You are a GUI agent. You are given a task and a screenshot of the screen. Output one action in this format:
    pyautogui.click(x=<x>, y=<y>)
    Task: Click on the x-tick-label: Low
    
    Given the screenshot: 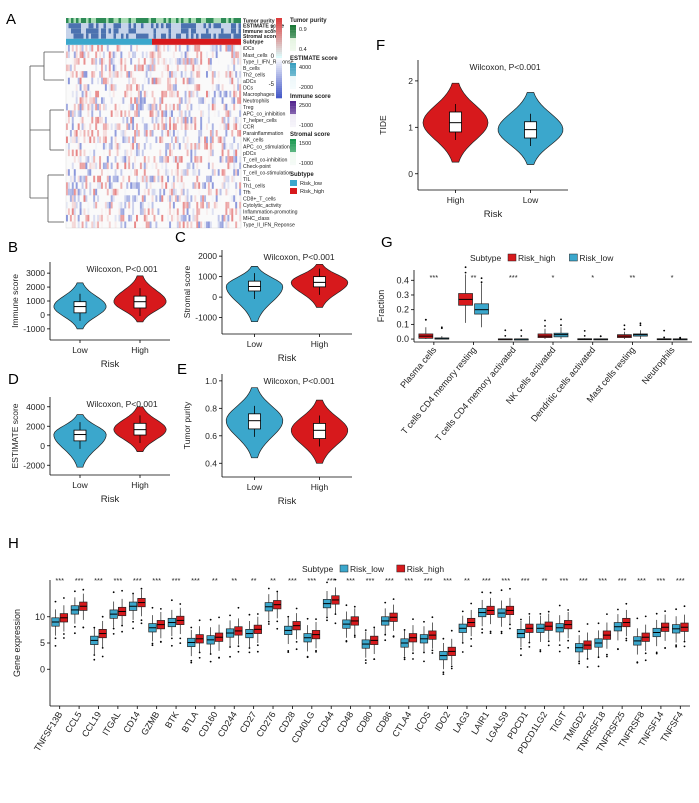 What is the action you would take?
    pyautogui.click(x=255, y=487)
    